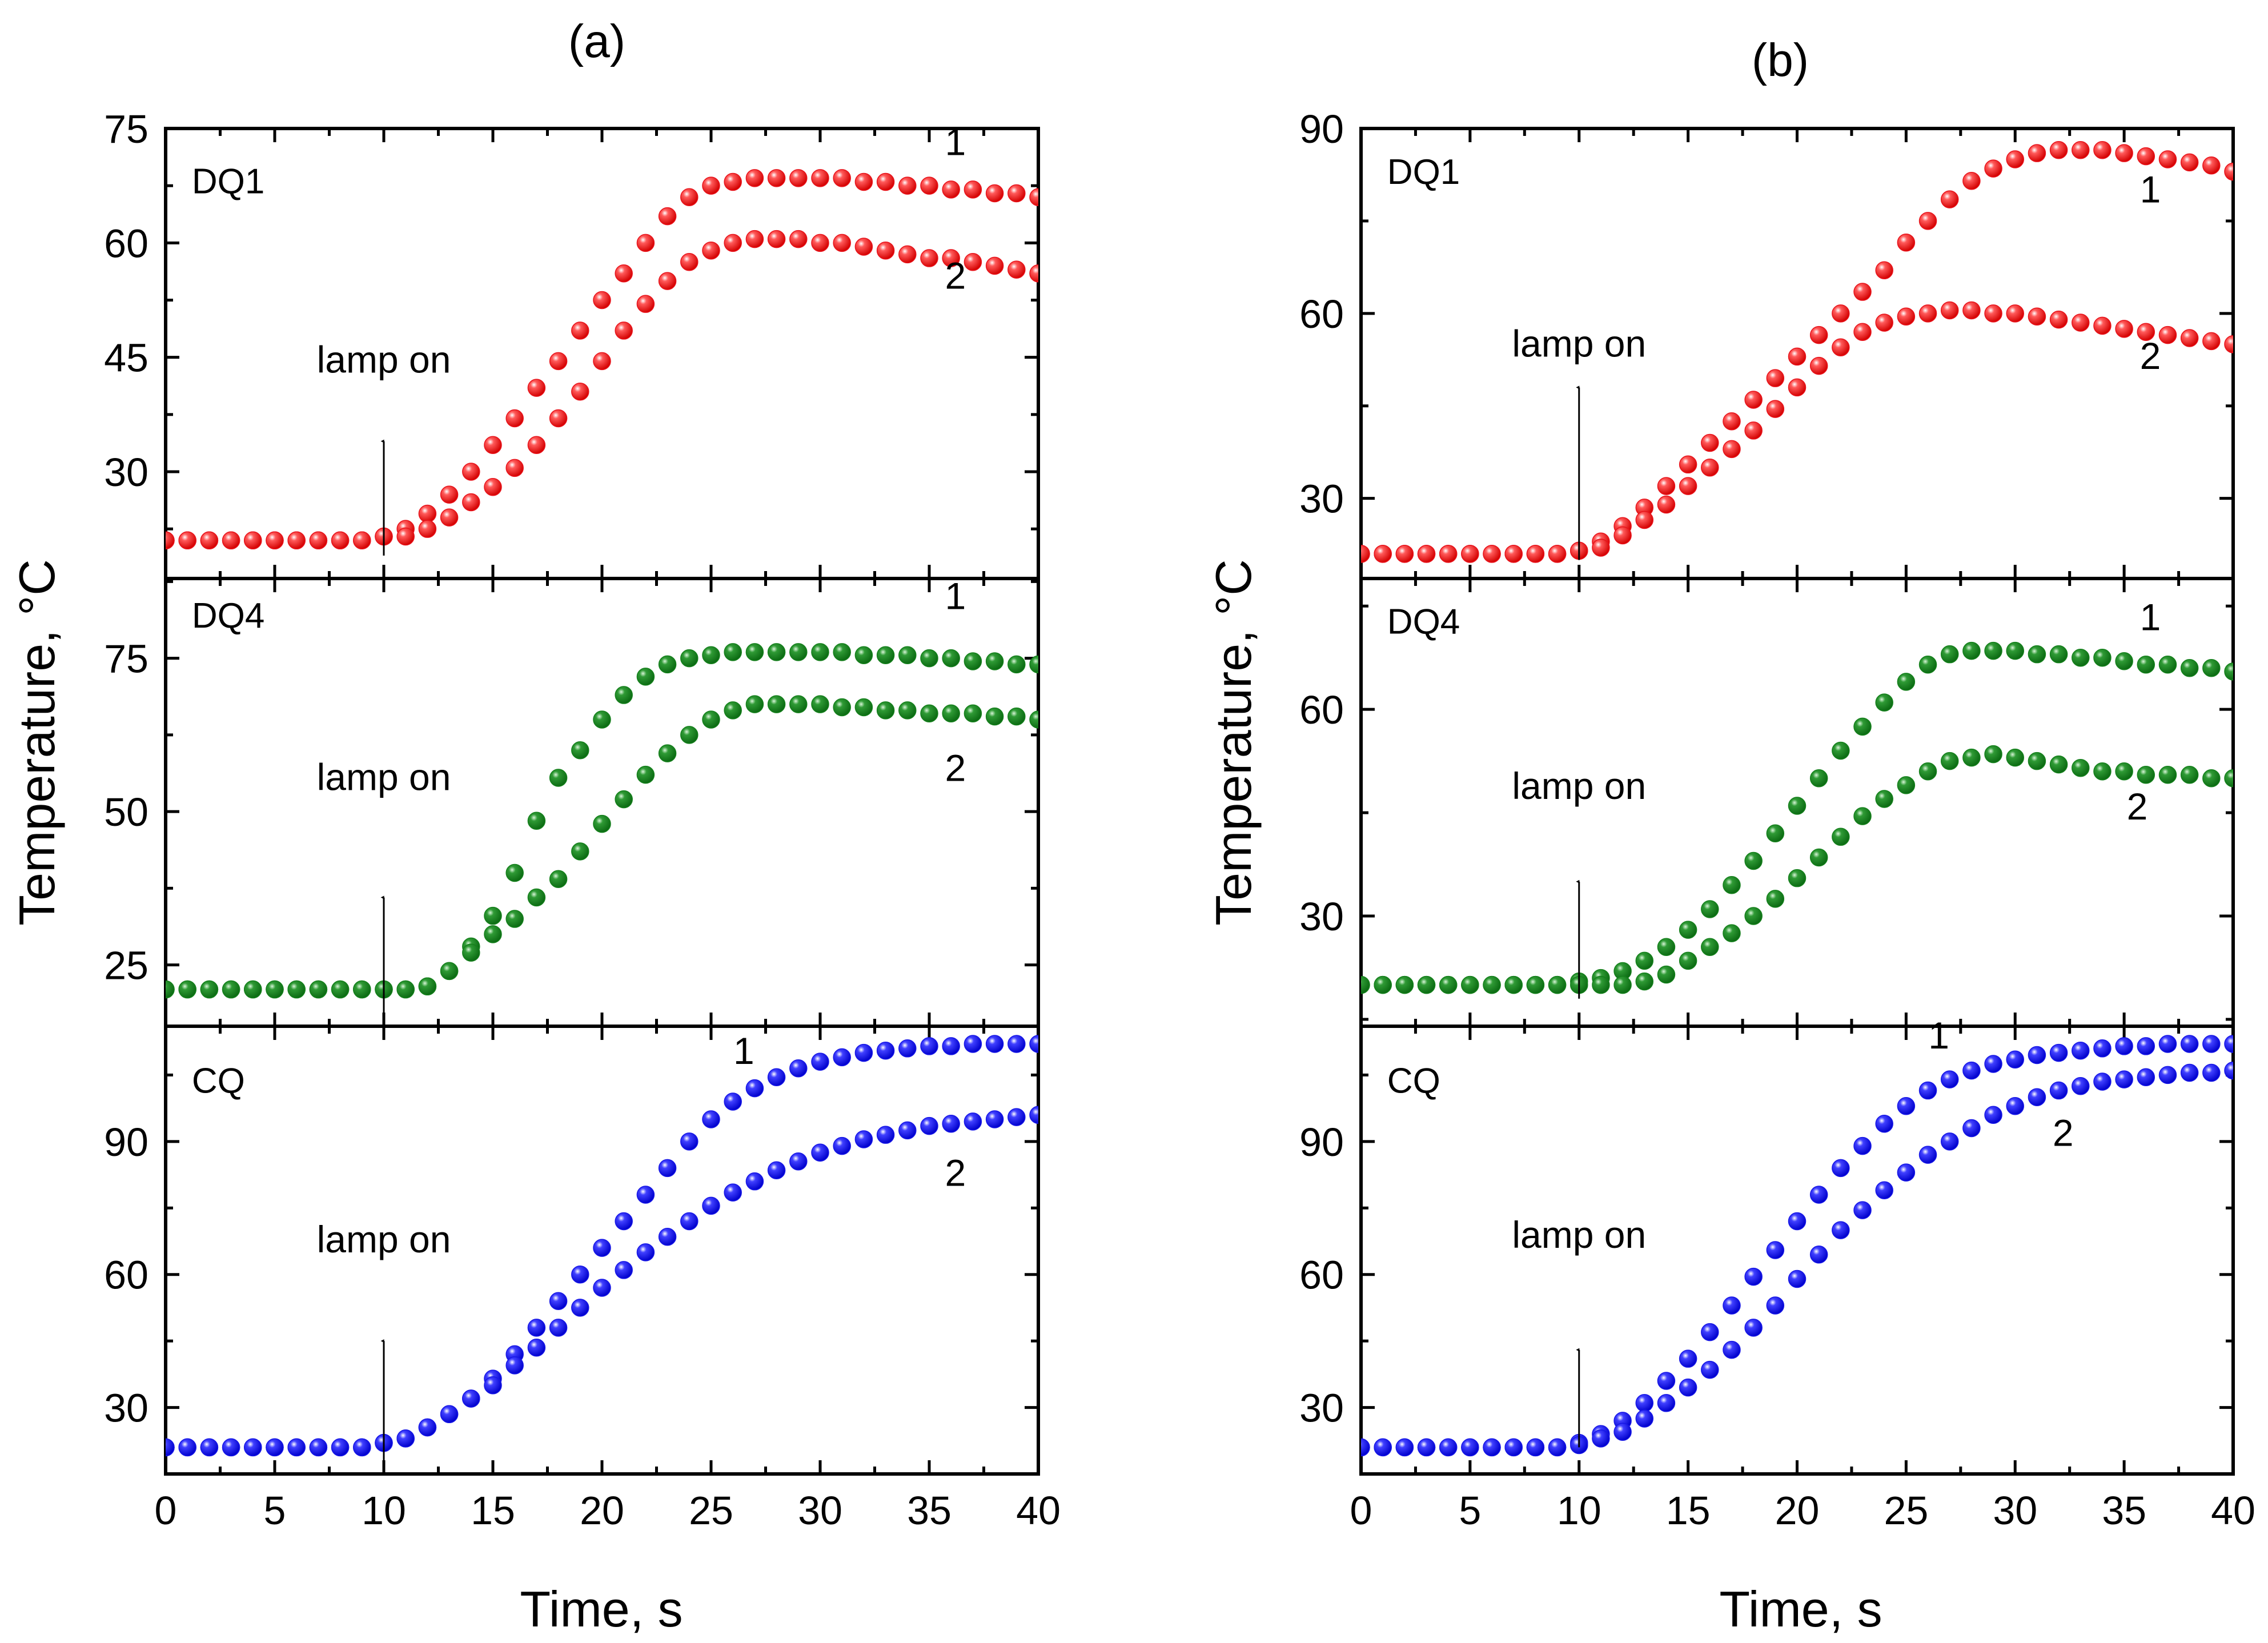  What do you see at coordinates (384, 359) in the screenshot?
I see `figure-a-dq1-lamp-on-label: lamp on` at bounding box center [384, 359].